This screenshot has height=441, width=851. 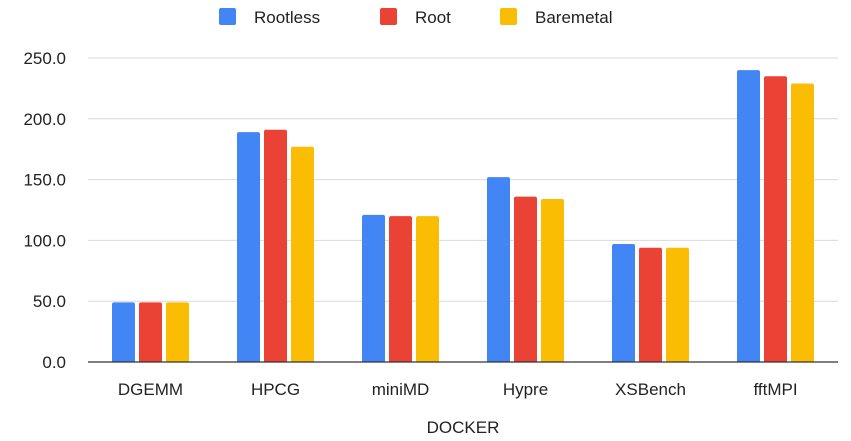 What do you see at coordinates (400, 289) in the screenshot?
I see `bar-root-minimd` at bounding box center [400, 289].